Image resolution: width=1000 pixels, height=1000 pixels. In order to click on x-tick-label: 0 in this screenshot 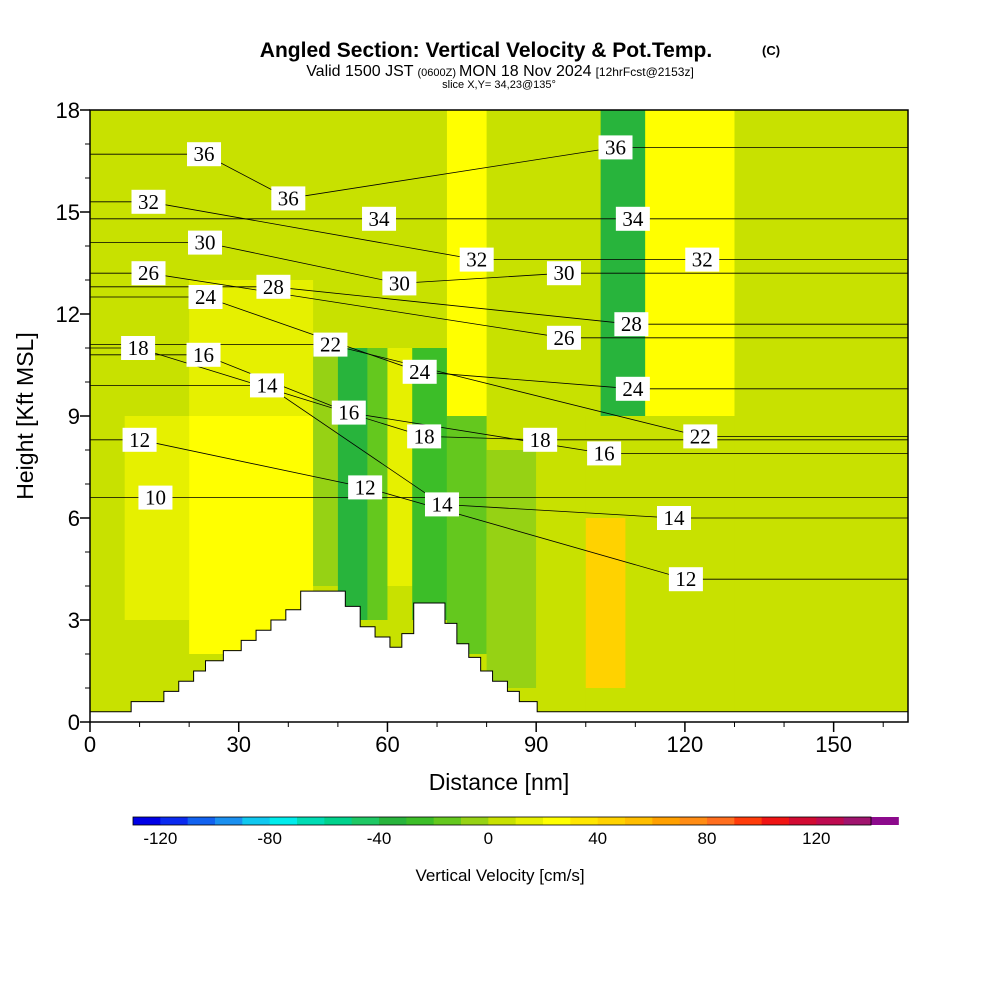, I will do `click(90, 744)`.